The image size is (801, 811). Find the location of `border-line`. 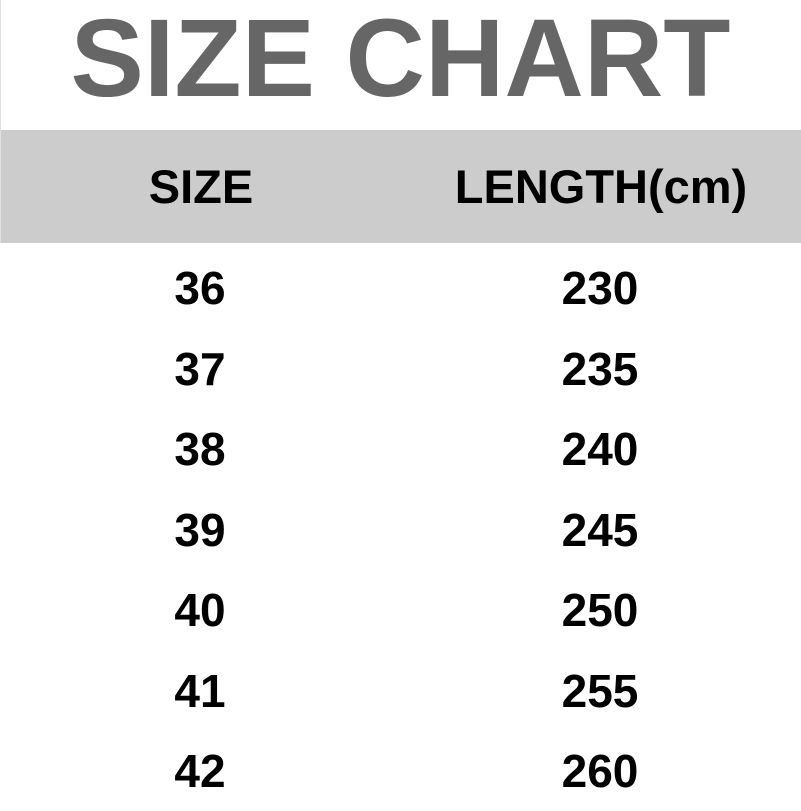

border-line is located at coordinates (0, 121).